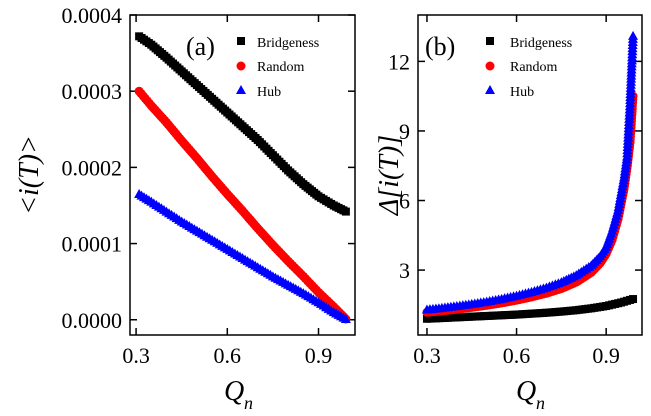 The image size is (651, 416). What do you see at coordinates (228, 355) in the screenshot?
I see `x-tick-label-a: 0.6` at bounding box center [228, 355].